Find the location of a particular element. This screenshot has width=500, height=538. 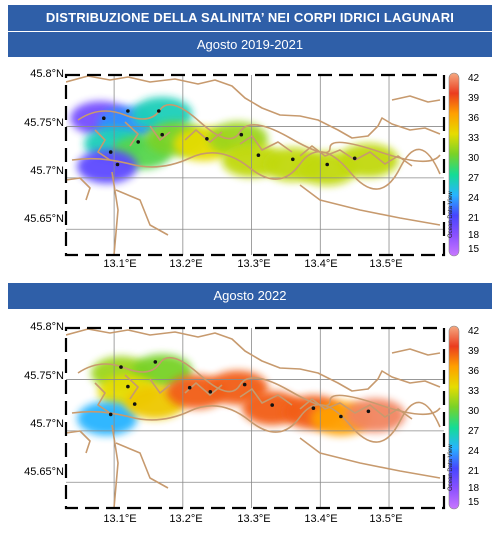

map-2-period-title: Agosto 2022 is located at coordinates (250, 296).